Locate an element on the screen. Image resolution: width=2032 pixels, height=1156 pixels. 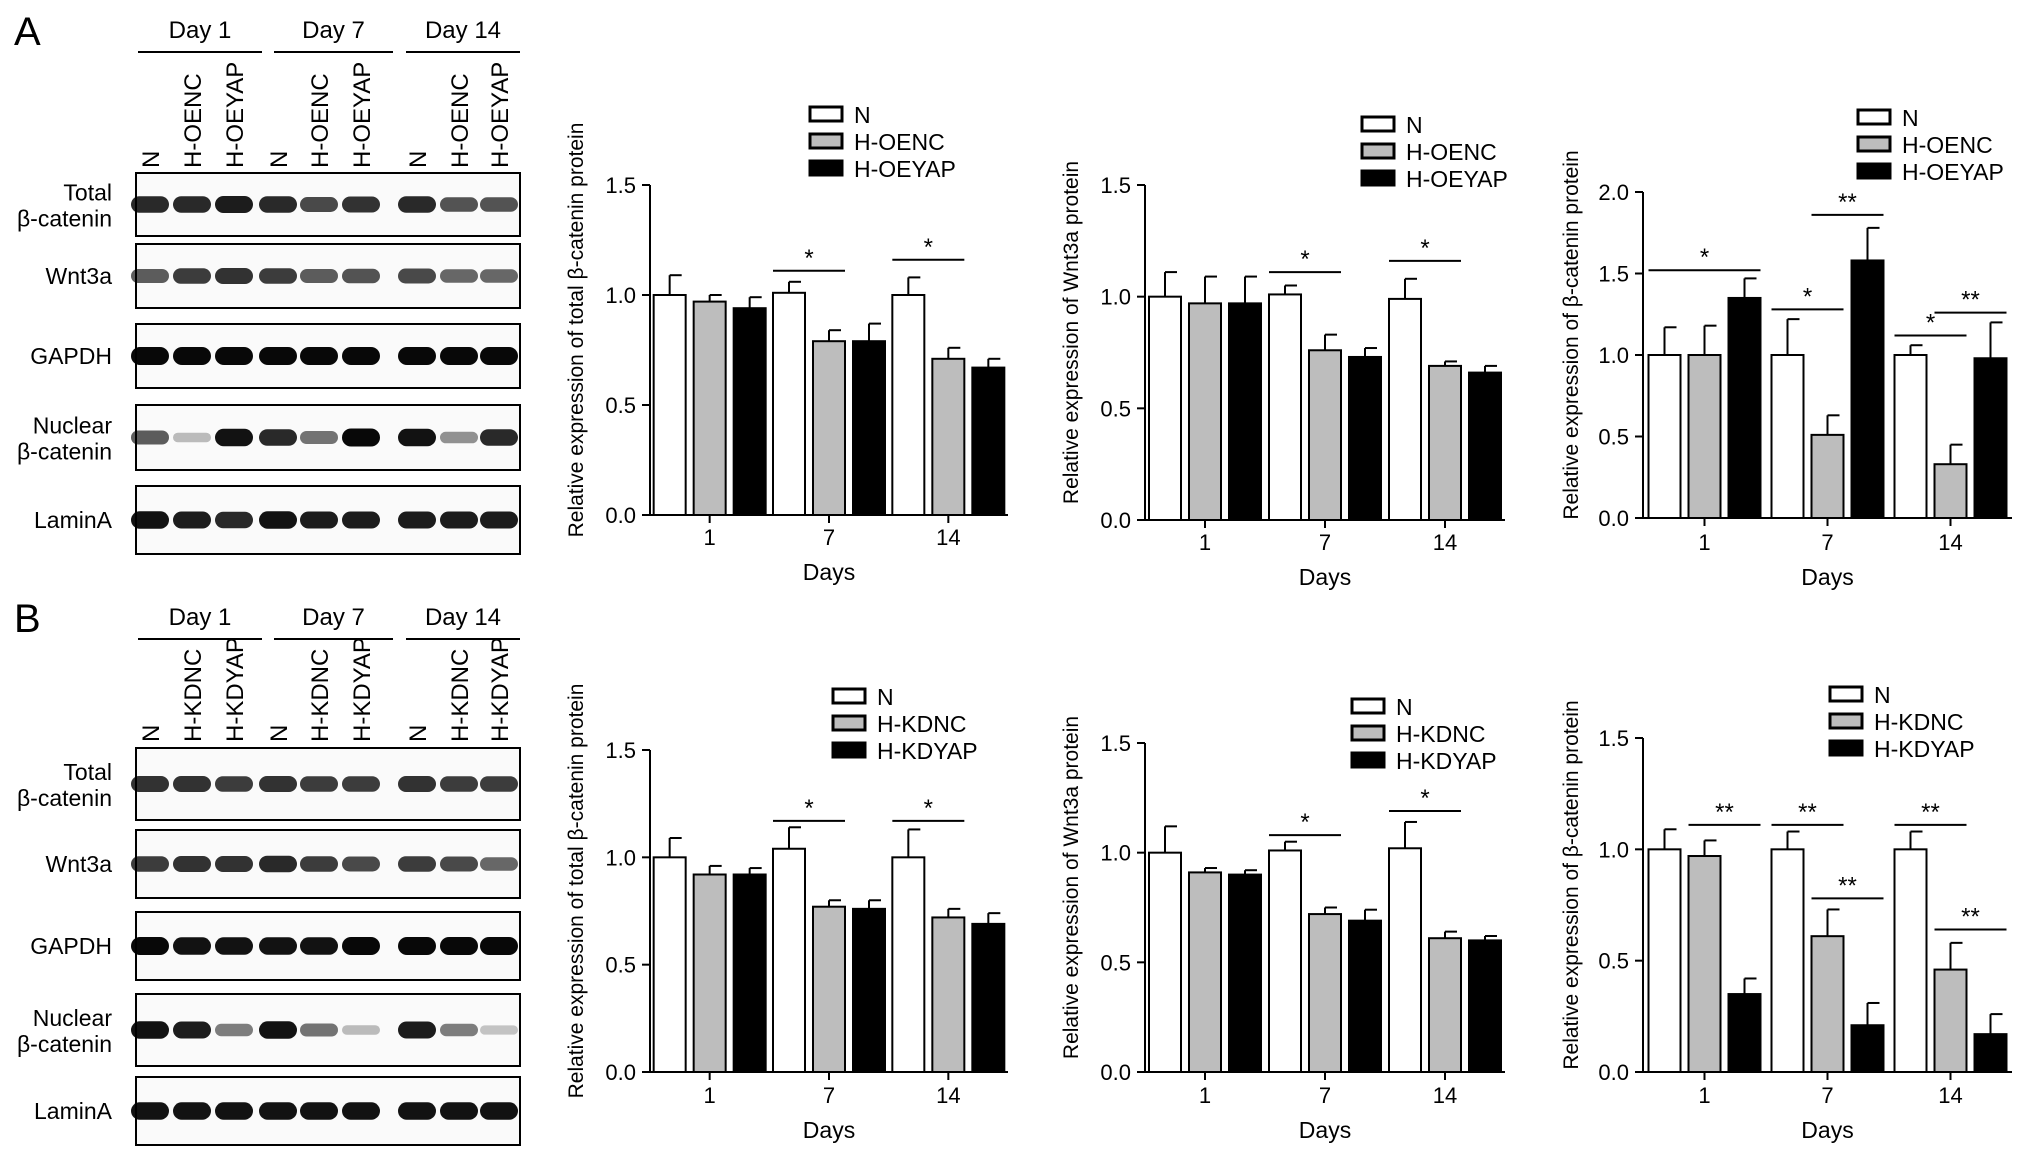
y-axis-label: Relative expression of Wnt3a protein is located at coordinates (1071, 887).